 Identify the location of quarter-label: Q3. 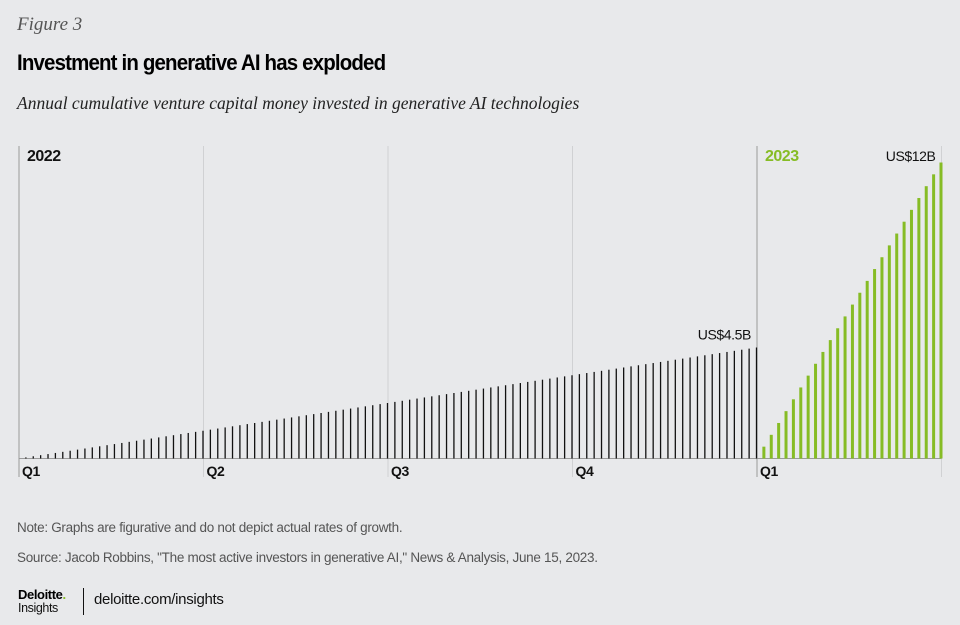
(400, 471).